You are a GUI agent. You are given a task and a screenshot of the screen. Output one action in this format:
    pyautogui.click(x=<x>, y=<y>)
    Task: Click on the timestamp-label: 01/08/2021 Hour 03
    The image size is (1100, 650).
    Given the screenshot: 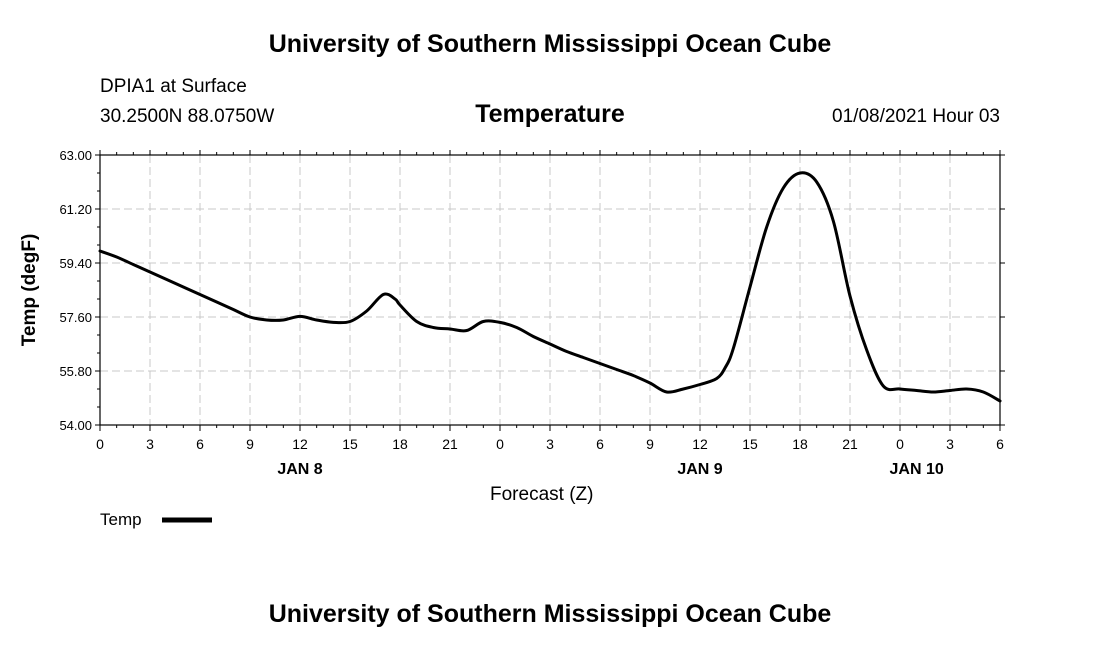 What is the action you would take?
    pyautogui.click(x=916, y=116)
    